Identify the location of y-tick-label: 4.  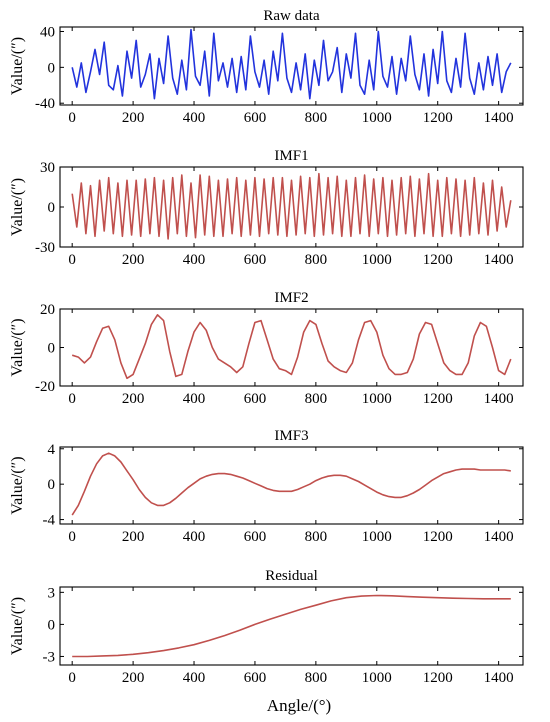
(52, 450).